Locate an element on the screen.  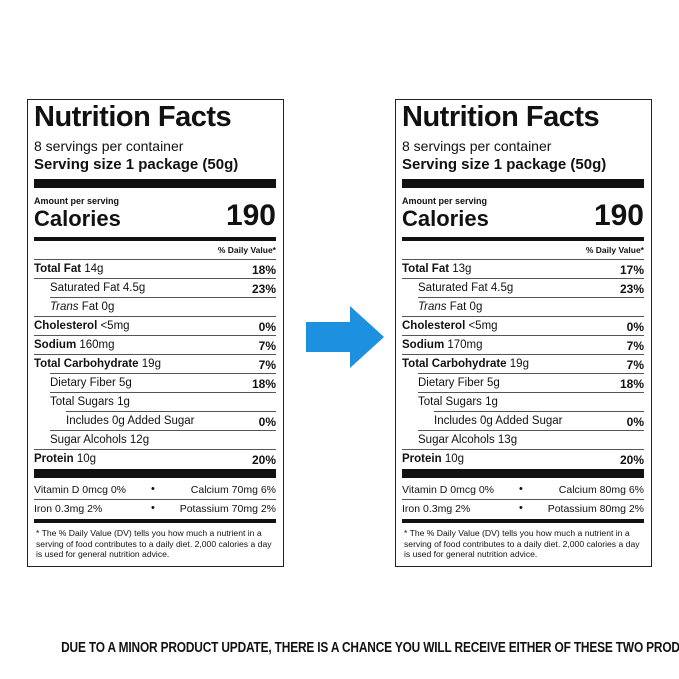
arrow-right-icon is located at coordinates (345, 337).